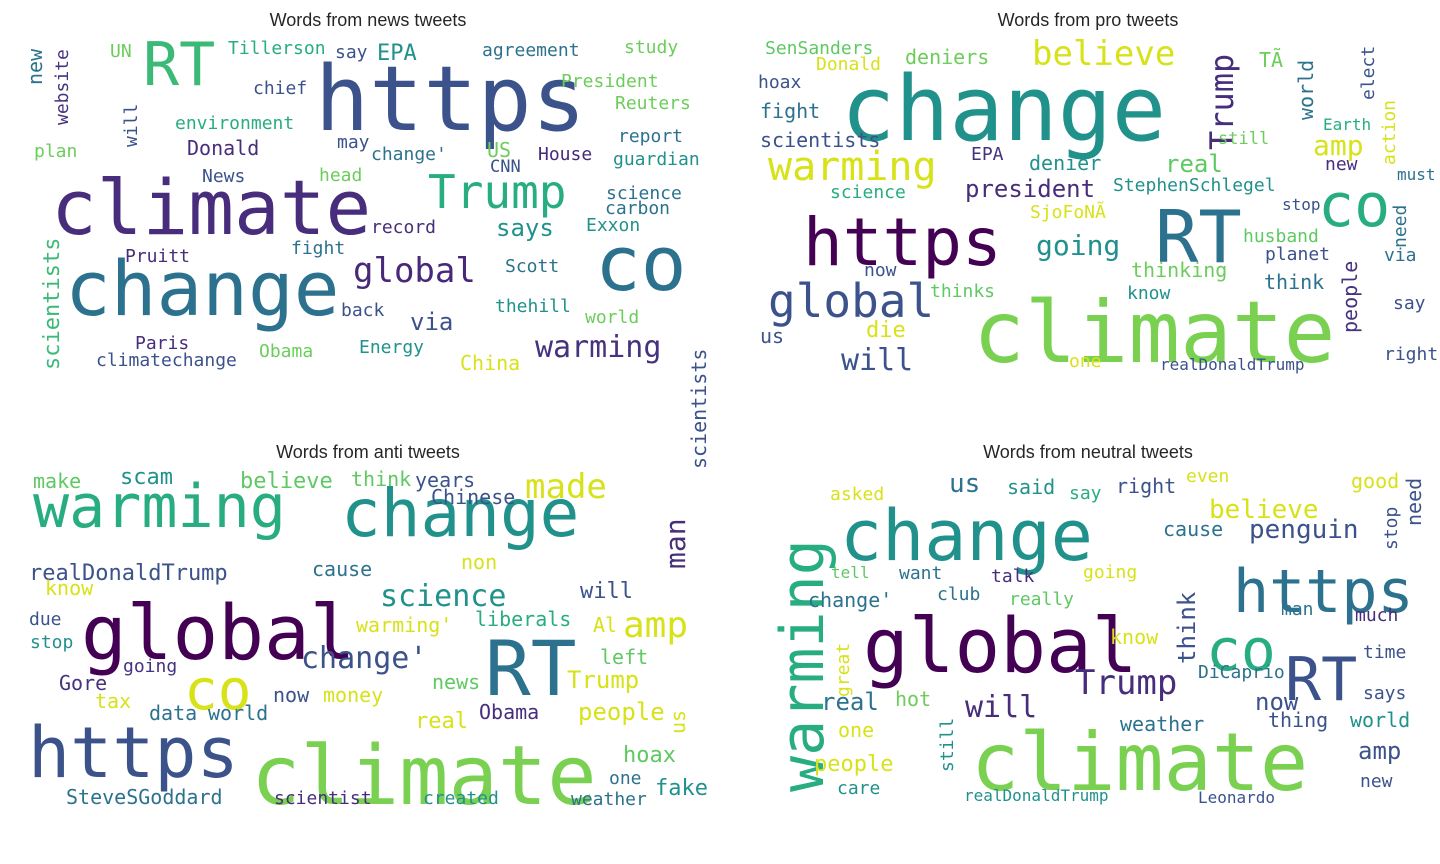  Describe the element at coordinates (1207, 476) in the screenshot. I see `word-even: even` at that location.